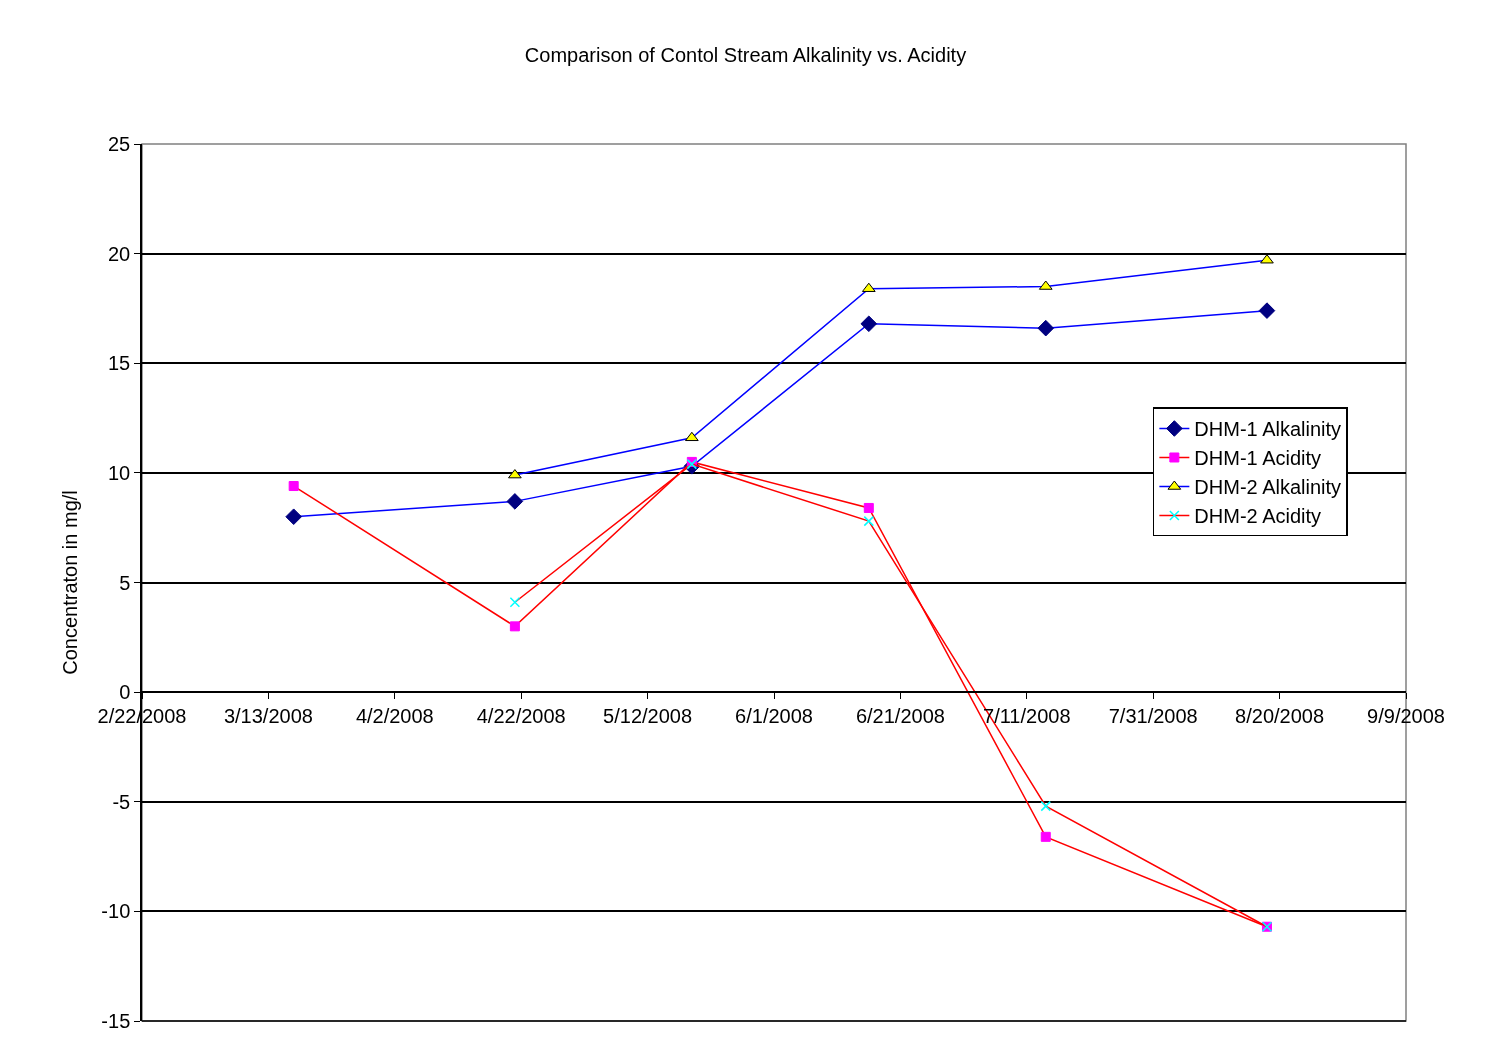  Describe the element at coordinates (745, 54) in the screenshot. I see `chart-title: Comparison of Contol Stream Alkalinity vs. Acidity` at that location.